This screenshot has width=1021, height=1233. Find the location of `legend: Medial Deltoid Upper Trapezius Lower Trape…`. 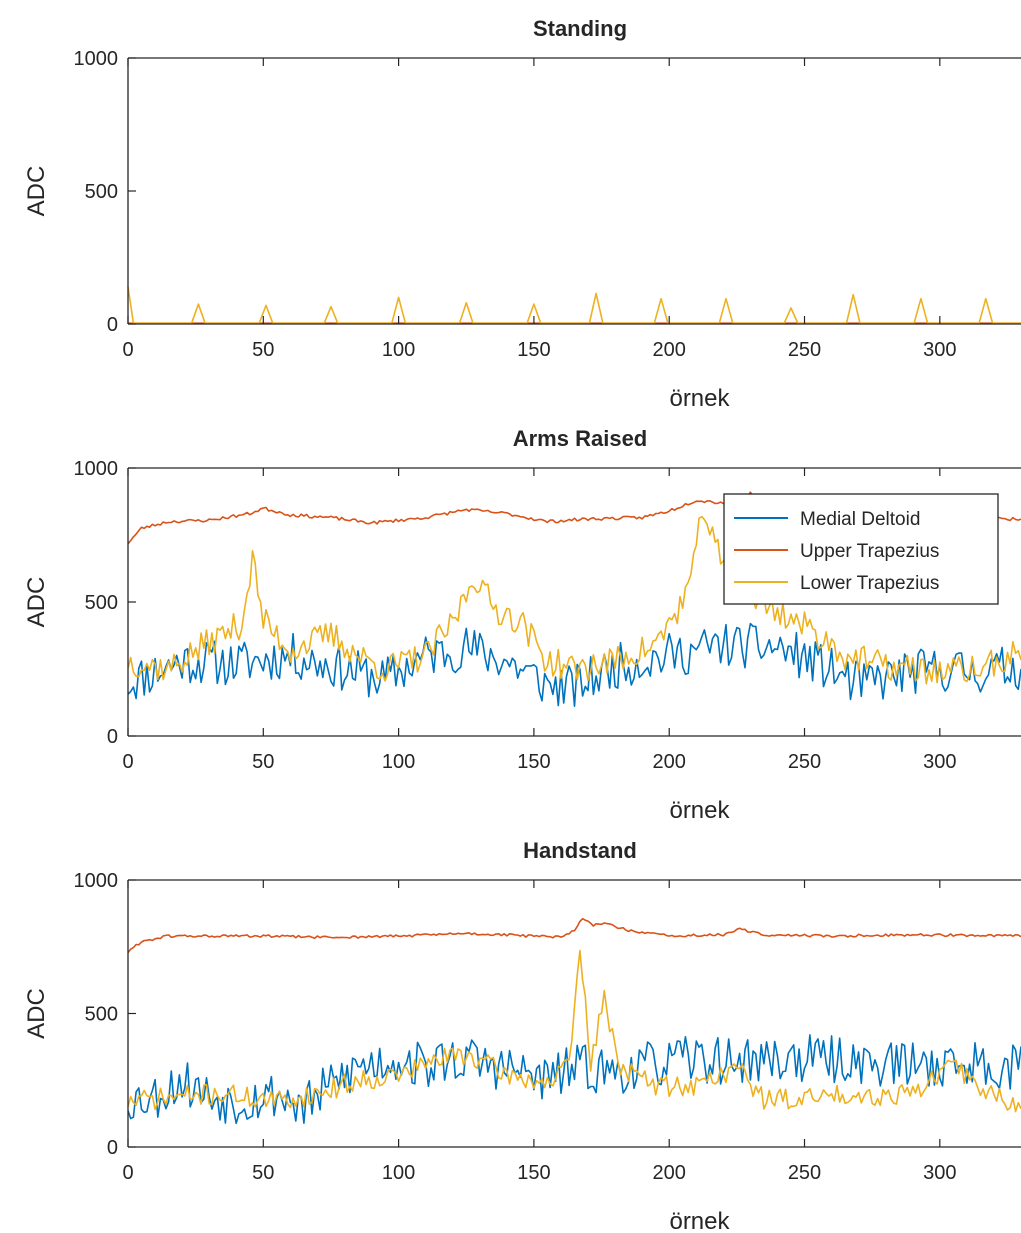

legend: Medial Deltoid Upper Trapezius Lower Trape… is located at coordinates (861, 549).